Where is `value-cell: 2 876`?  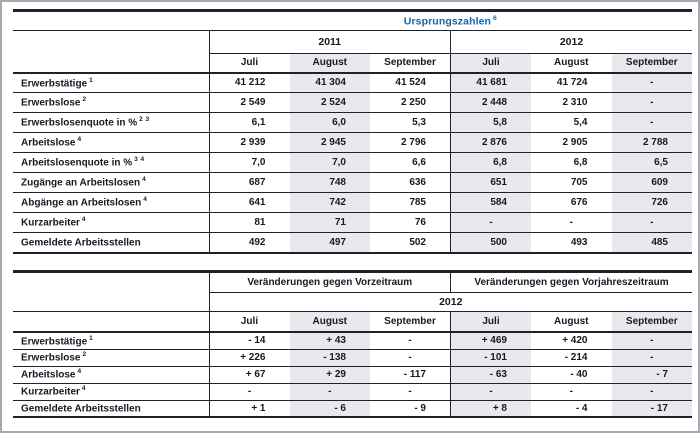
value-cell: 2 876 is located at coordinates (490, 142).